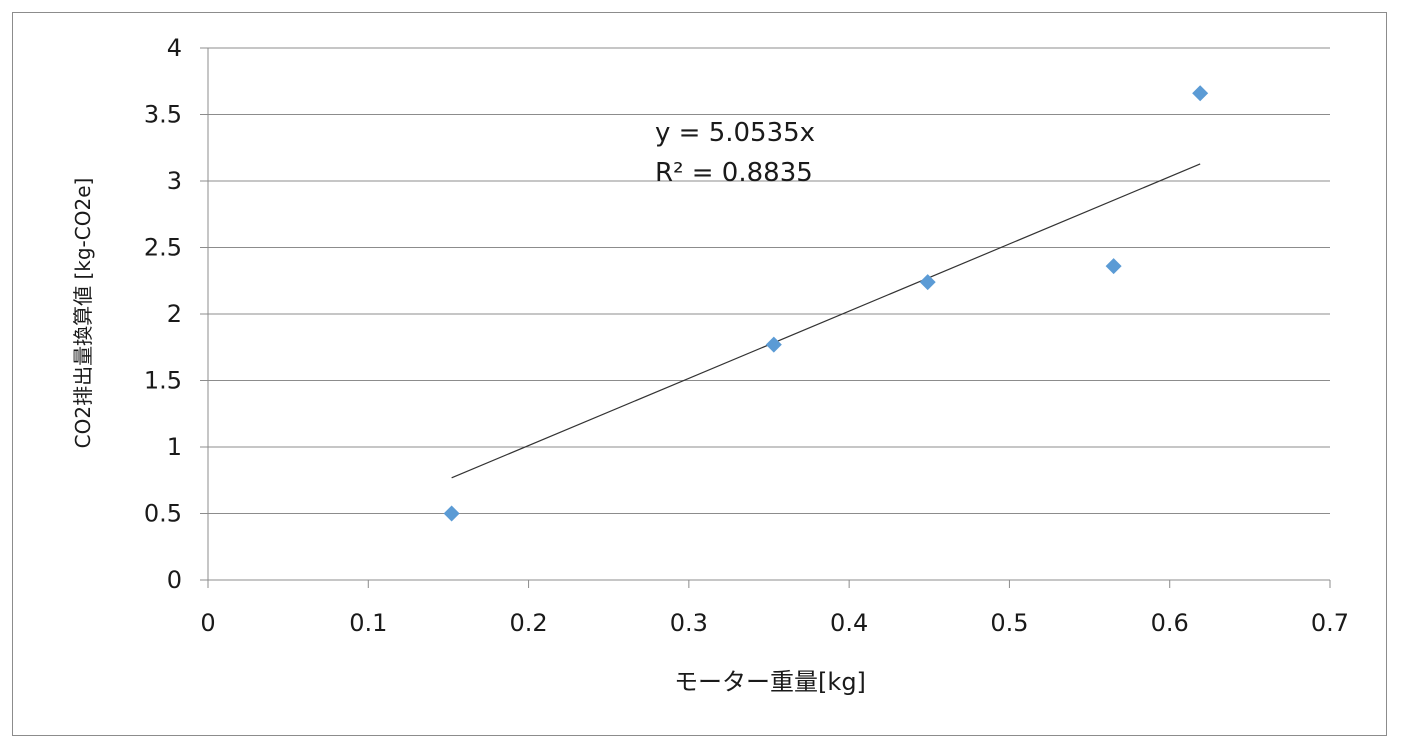 This screenshot has height=744, width=1401. I want to click on y-tick-labels: 0 0.5 1 1.5 2 2.5 3 3.5 4, so click(163, 314).